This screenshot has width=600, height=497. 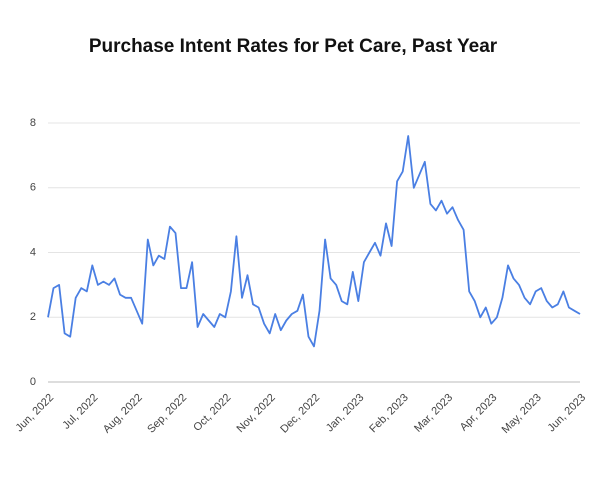 I want to click on x-tick-label: Mar, 2023, so click(x=433, y=413).